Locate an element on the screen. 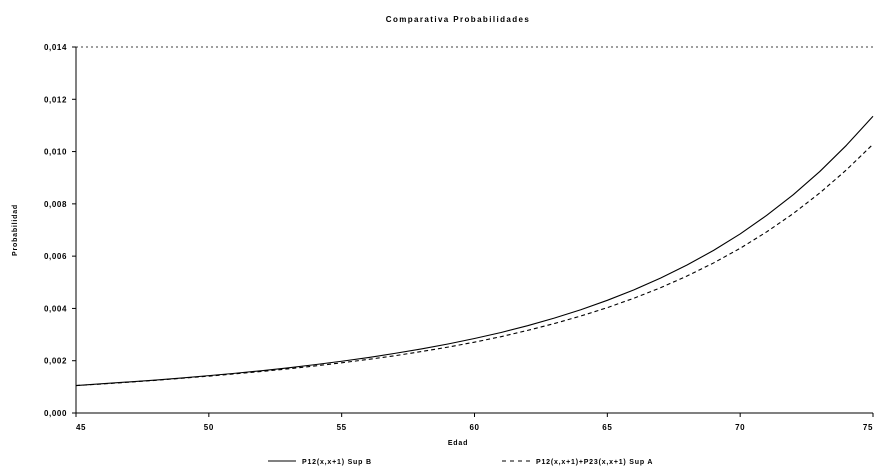 The width and height of the screenshot is (875, 474). x-tick-label: 75 is located at coordinates (868, 427).